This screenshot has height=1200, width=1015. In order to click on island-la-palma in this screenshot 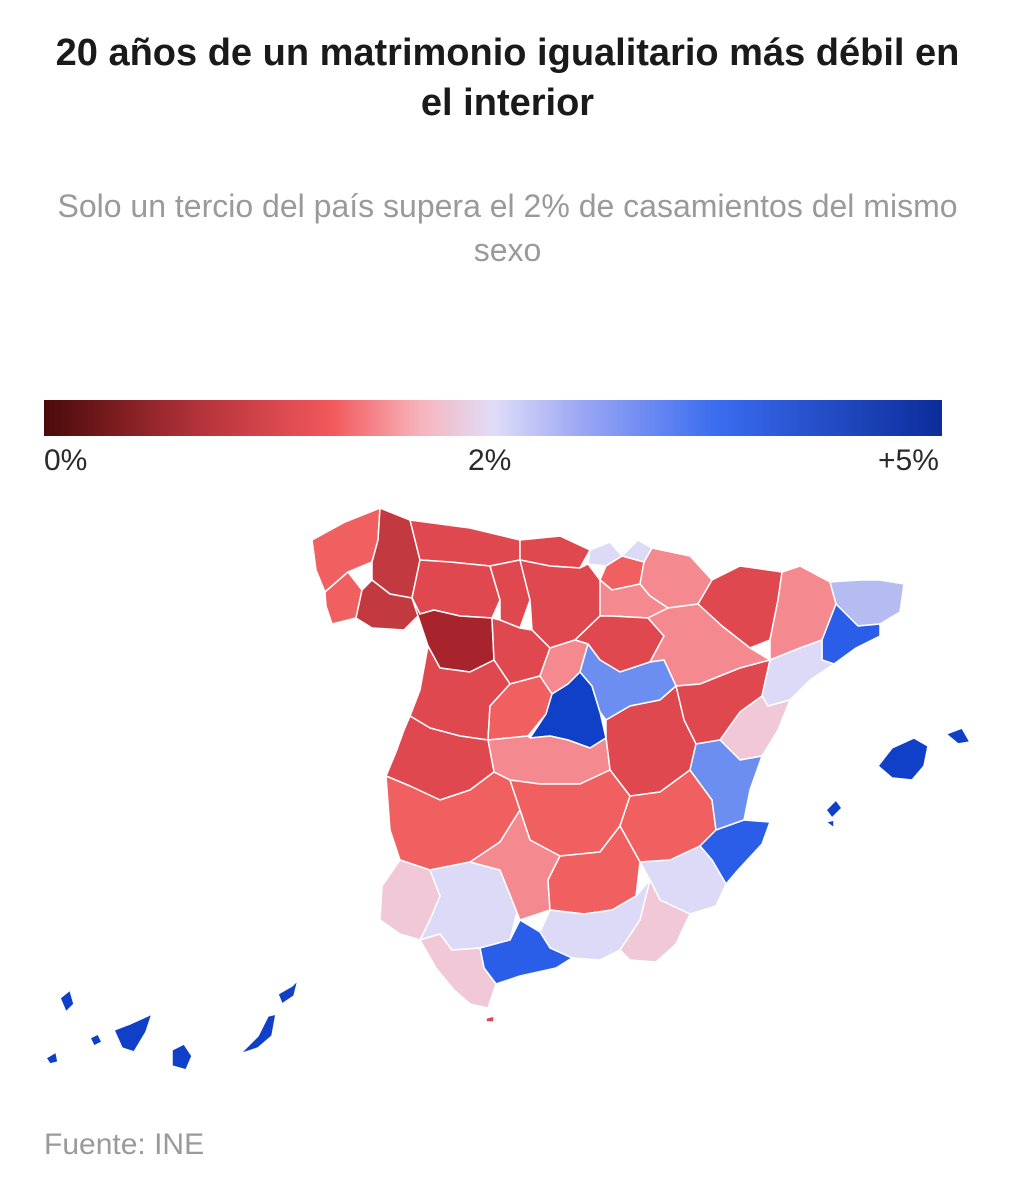, I will do `click(67, 1001)`.